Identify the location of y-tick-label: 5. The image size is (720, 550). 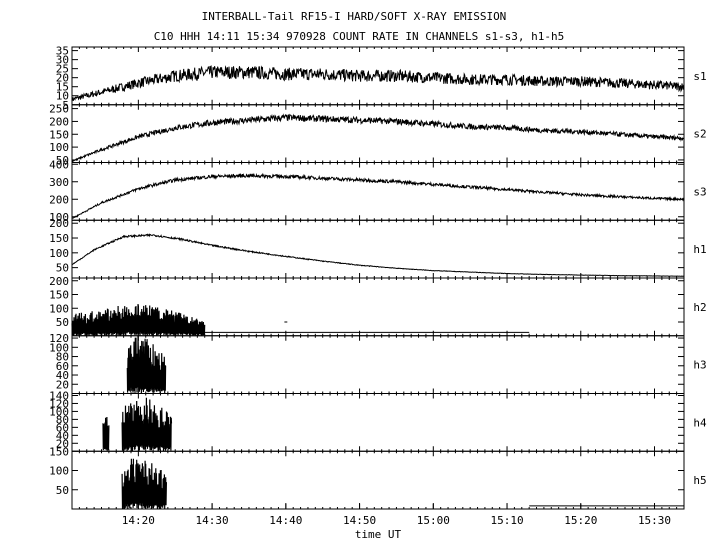
(65, 105).